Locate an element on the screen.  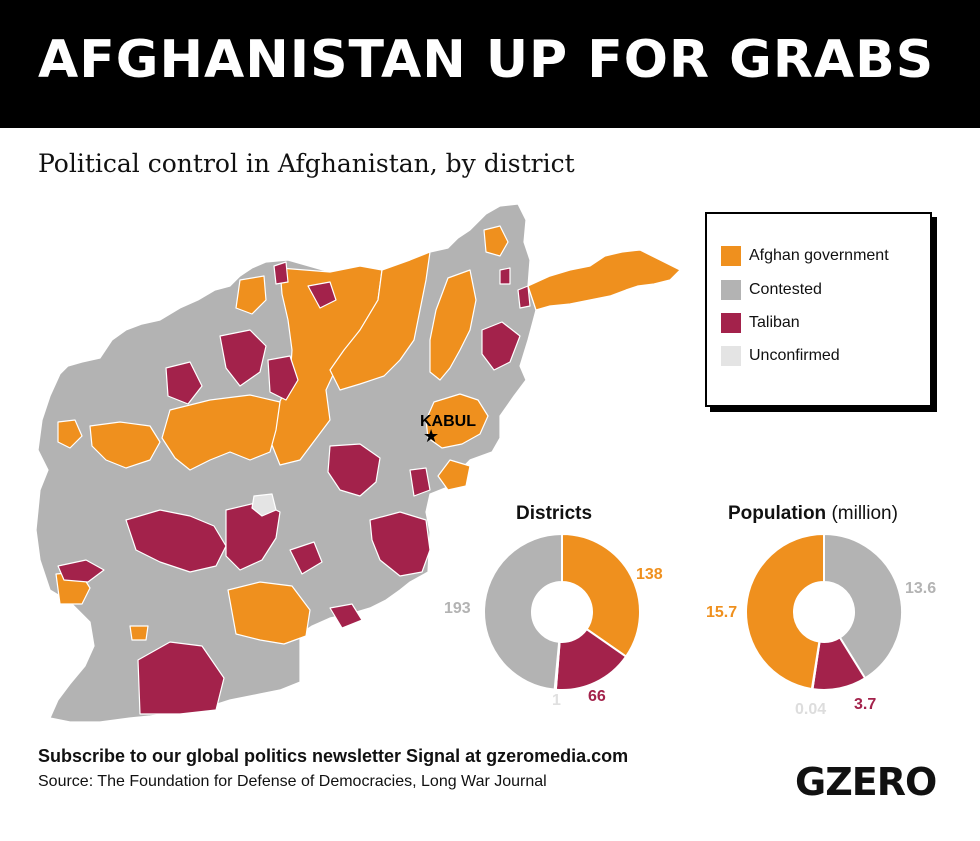
legend-item-contested: Contested is located at coordinates (771, 290).